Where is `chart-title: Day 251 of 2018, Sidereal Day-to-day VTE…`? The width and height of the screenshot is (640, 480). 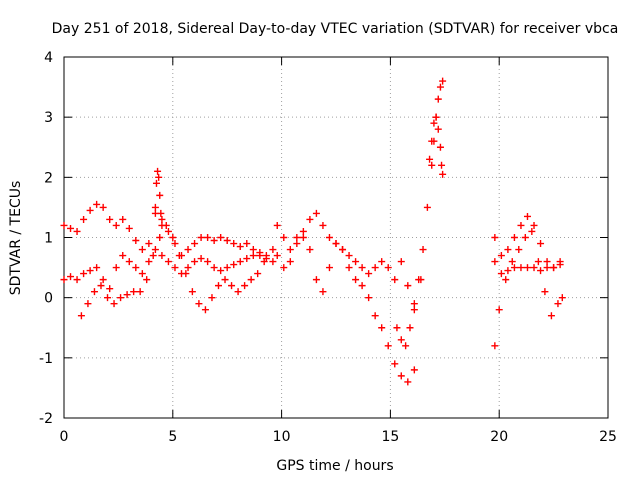
chart-title: Day 251 of 2018, Sidereal Day-to-day VTE… is located at coordinates (335, 29).